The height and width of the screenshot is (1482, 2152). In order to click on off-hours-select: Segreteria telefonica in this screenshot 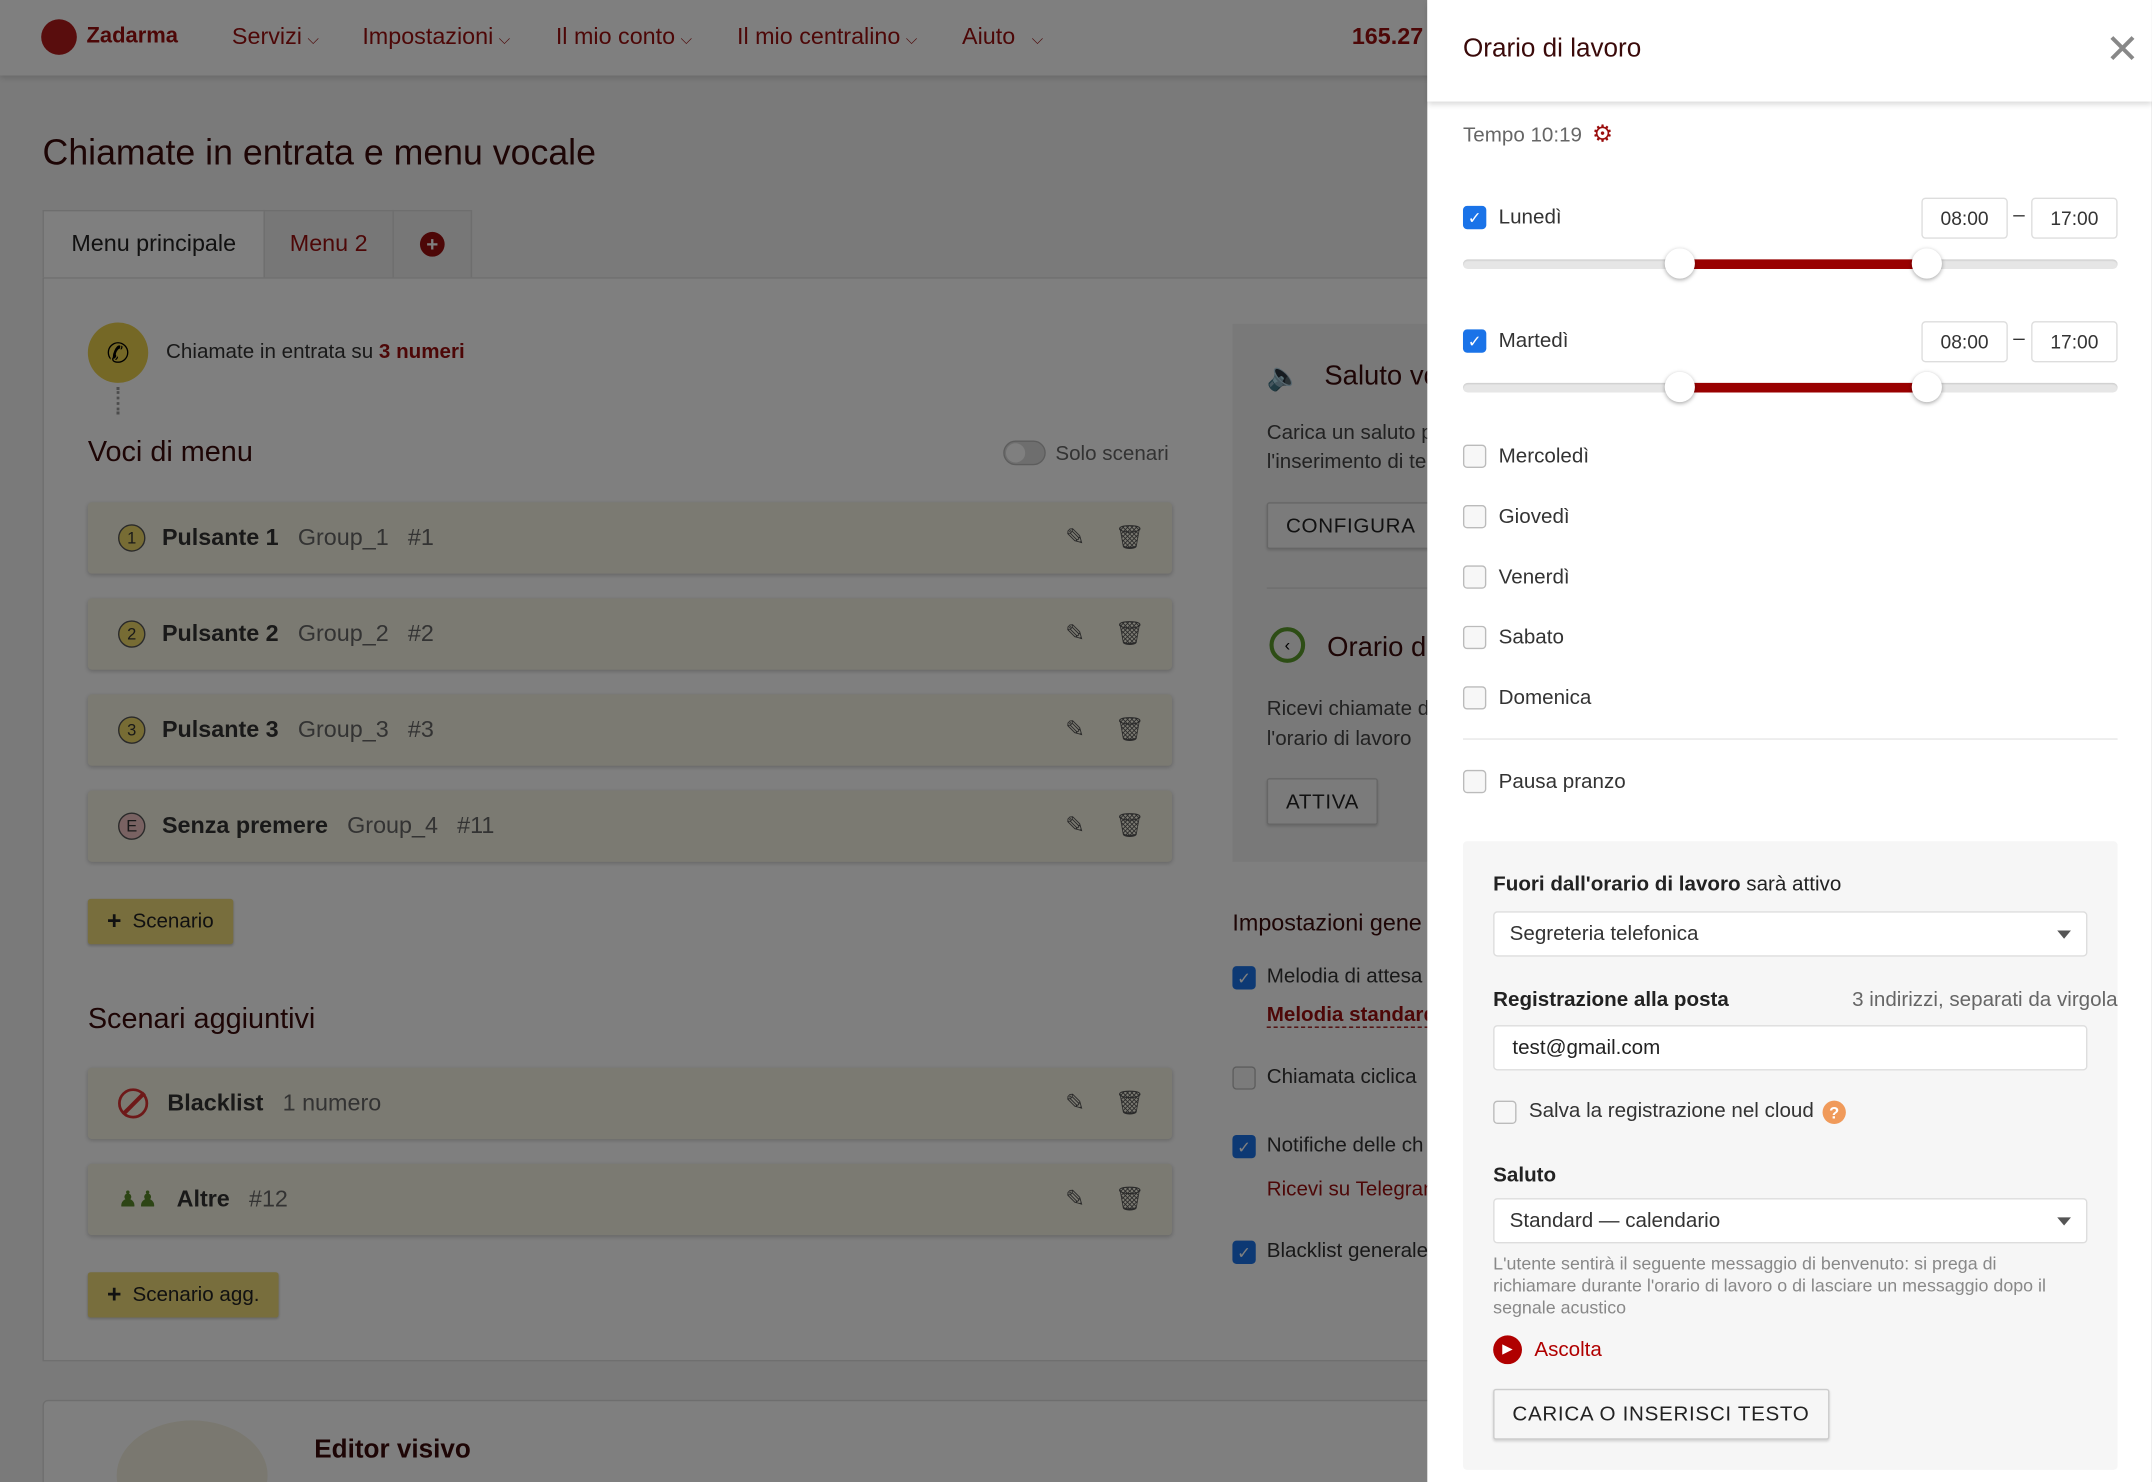, I will do `click(1790, 934)`.